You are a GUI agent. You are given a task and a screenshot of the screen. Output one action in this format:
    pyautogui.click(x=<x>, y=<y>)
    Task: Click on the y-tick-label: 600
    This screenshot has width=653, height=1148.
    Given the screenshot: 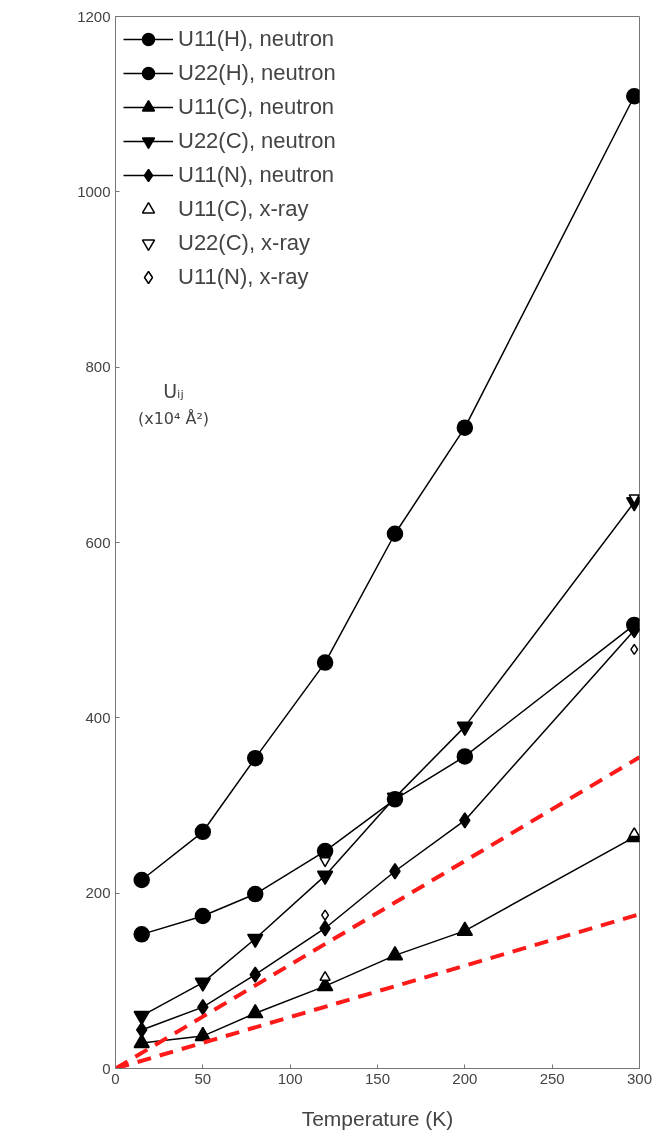 What is the action you would take?
    pyautogui.click(x=98, y=542)
    